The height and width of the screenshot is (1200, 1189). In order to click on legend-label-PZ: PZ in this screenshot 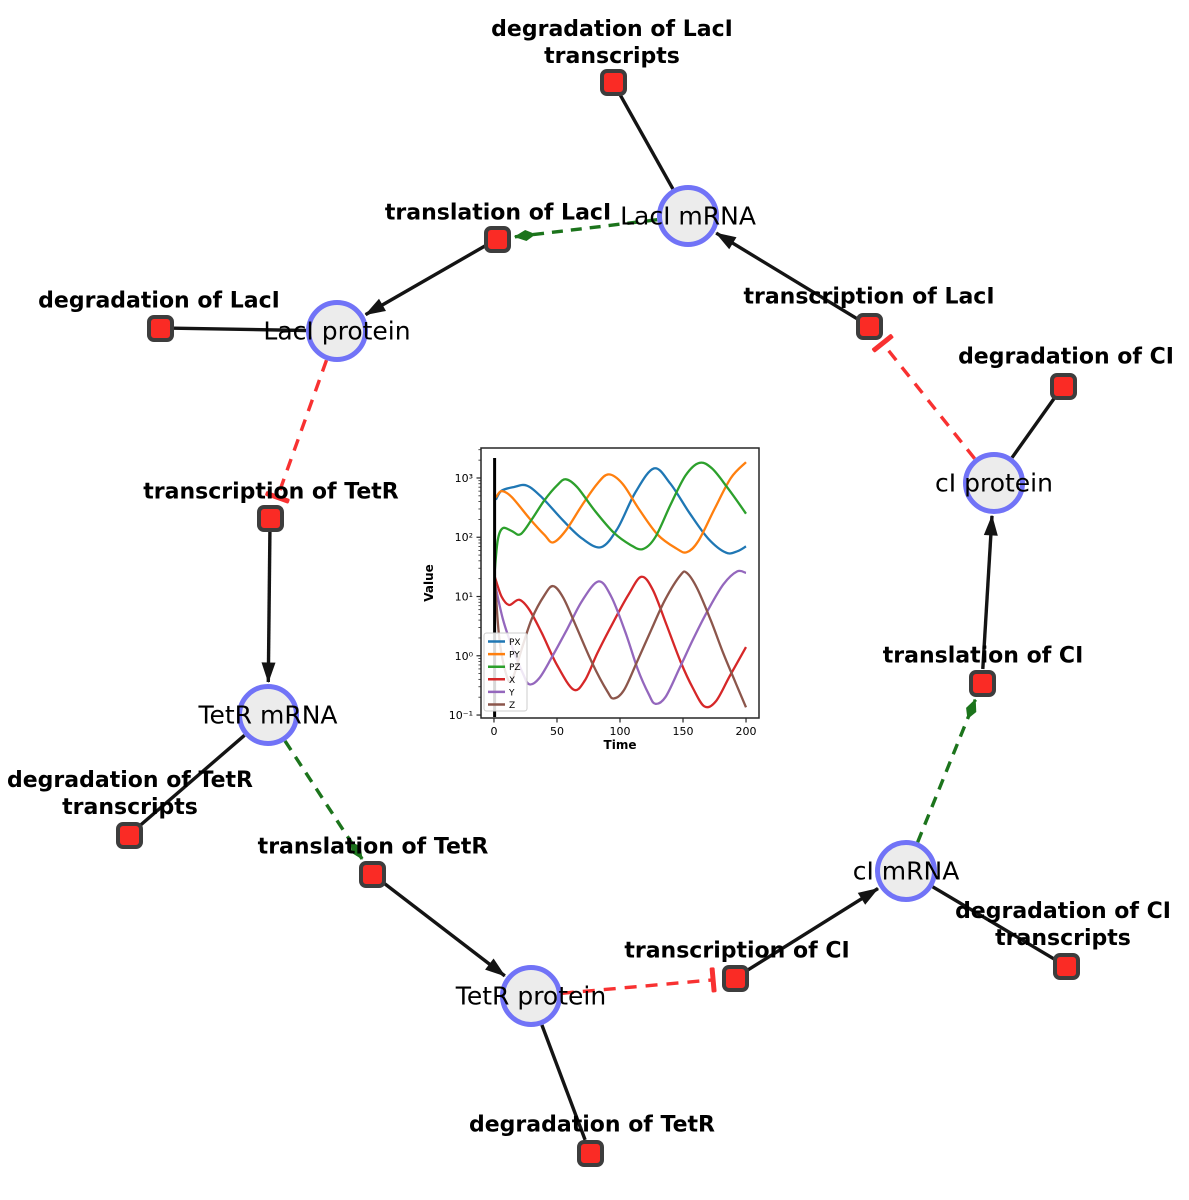, I will do `click(515, 668)`.